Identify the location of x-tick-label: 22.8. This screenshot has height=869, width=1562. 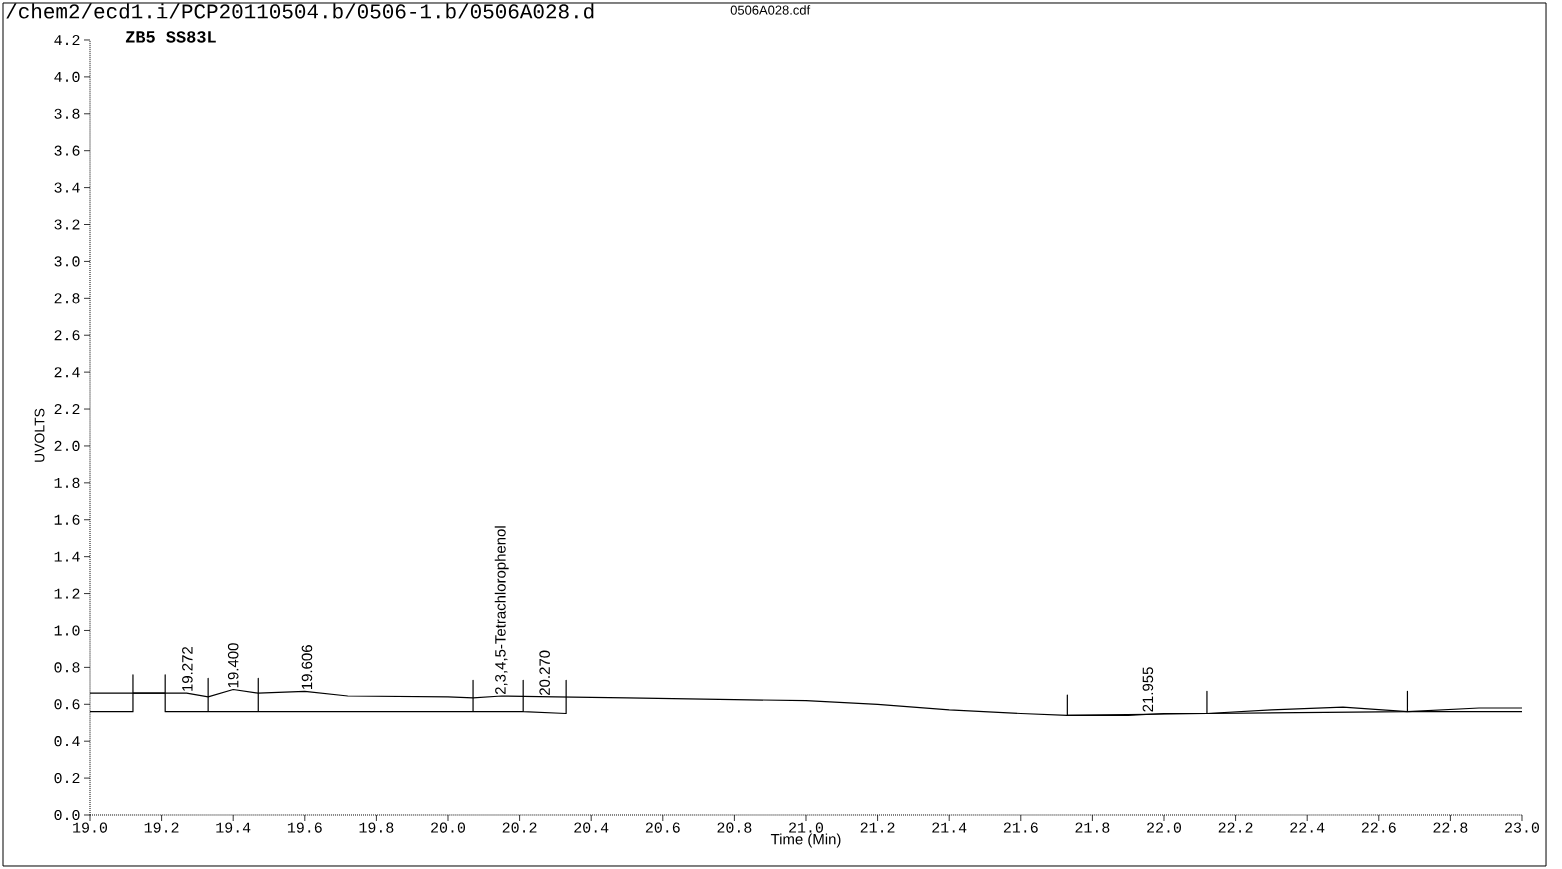
(1450, 827).